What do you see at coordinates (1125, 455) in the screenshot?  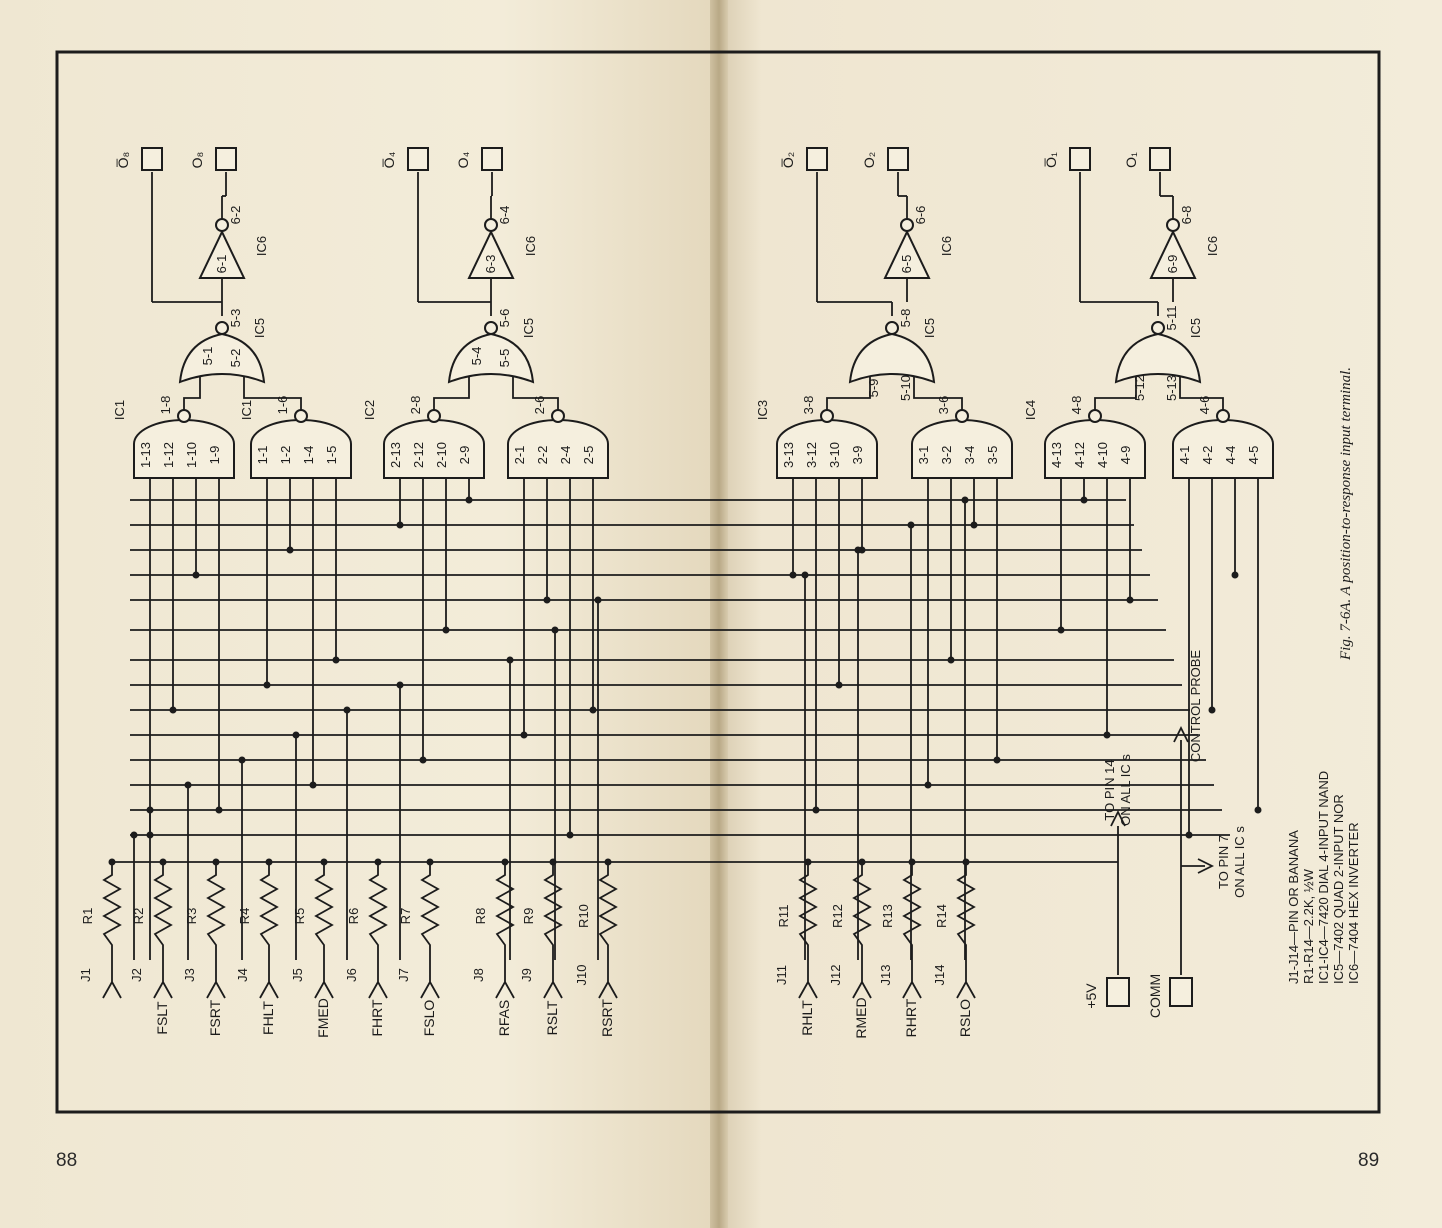 I see `nand-pin-label: 4-9` at bounding box center [1125, 455].